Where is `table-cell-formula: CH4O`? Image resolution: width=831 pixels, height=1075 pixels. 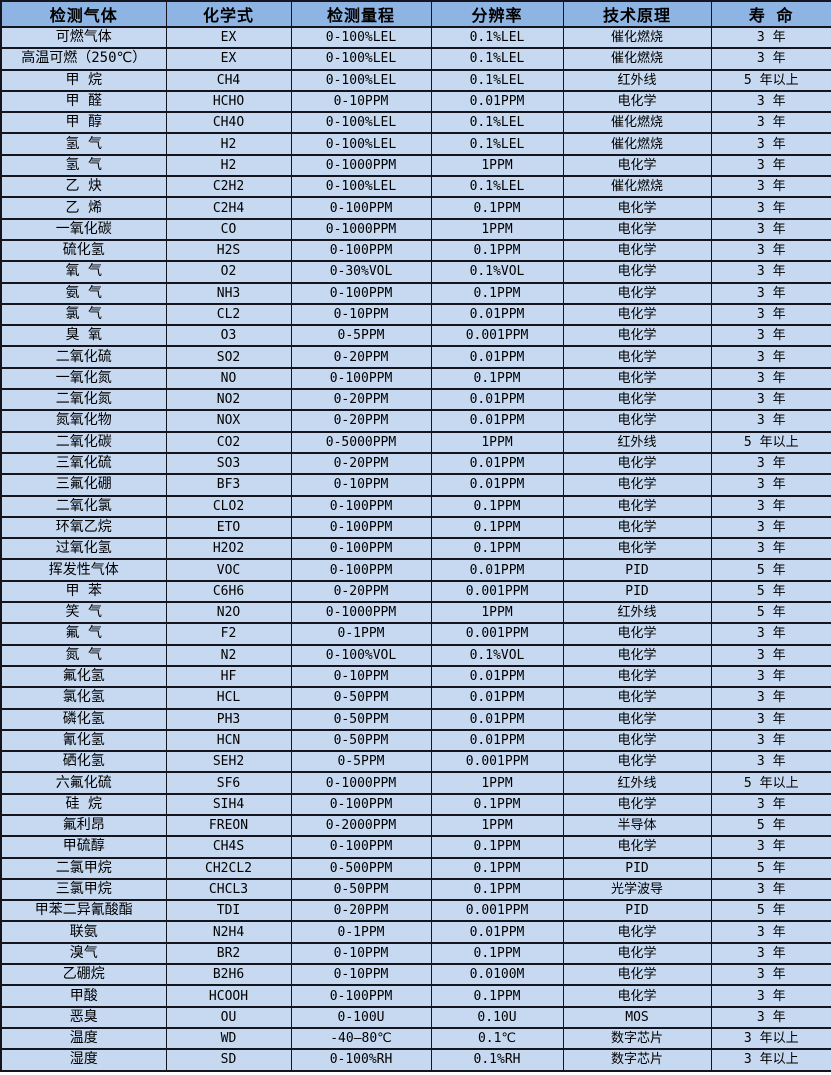
table-cell-formula: CH4O is located at coordinates (228, 123).